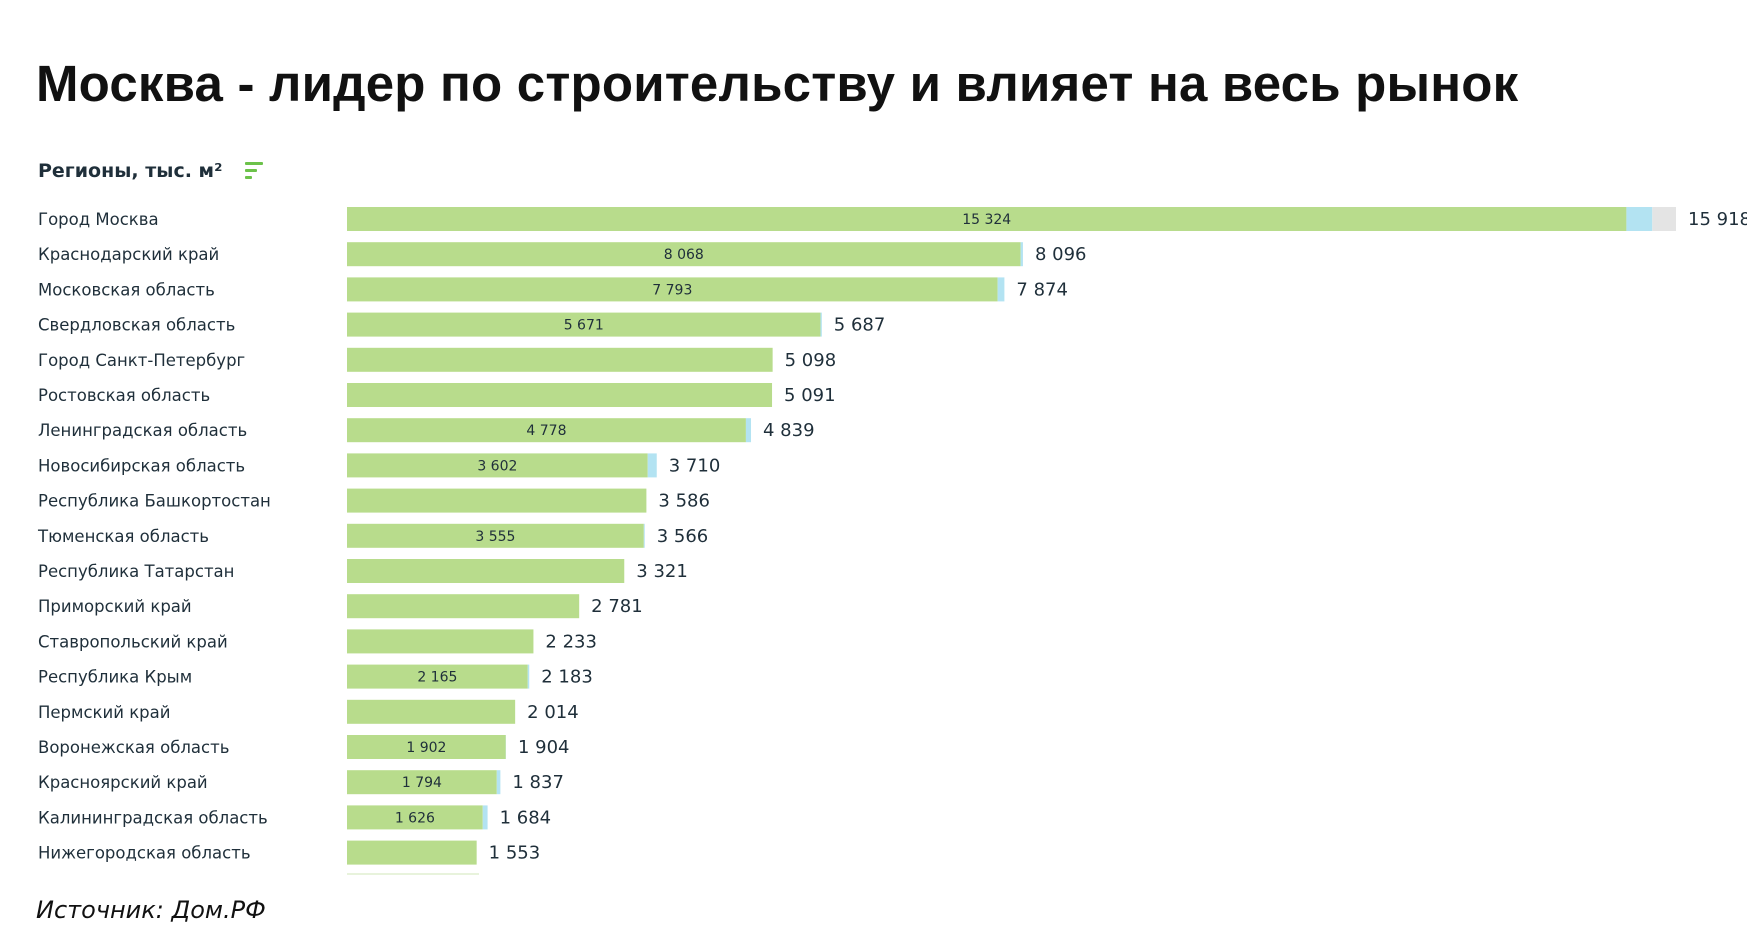  I want to click on data-label: 2 165, so click(437, 678).